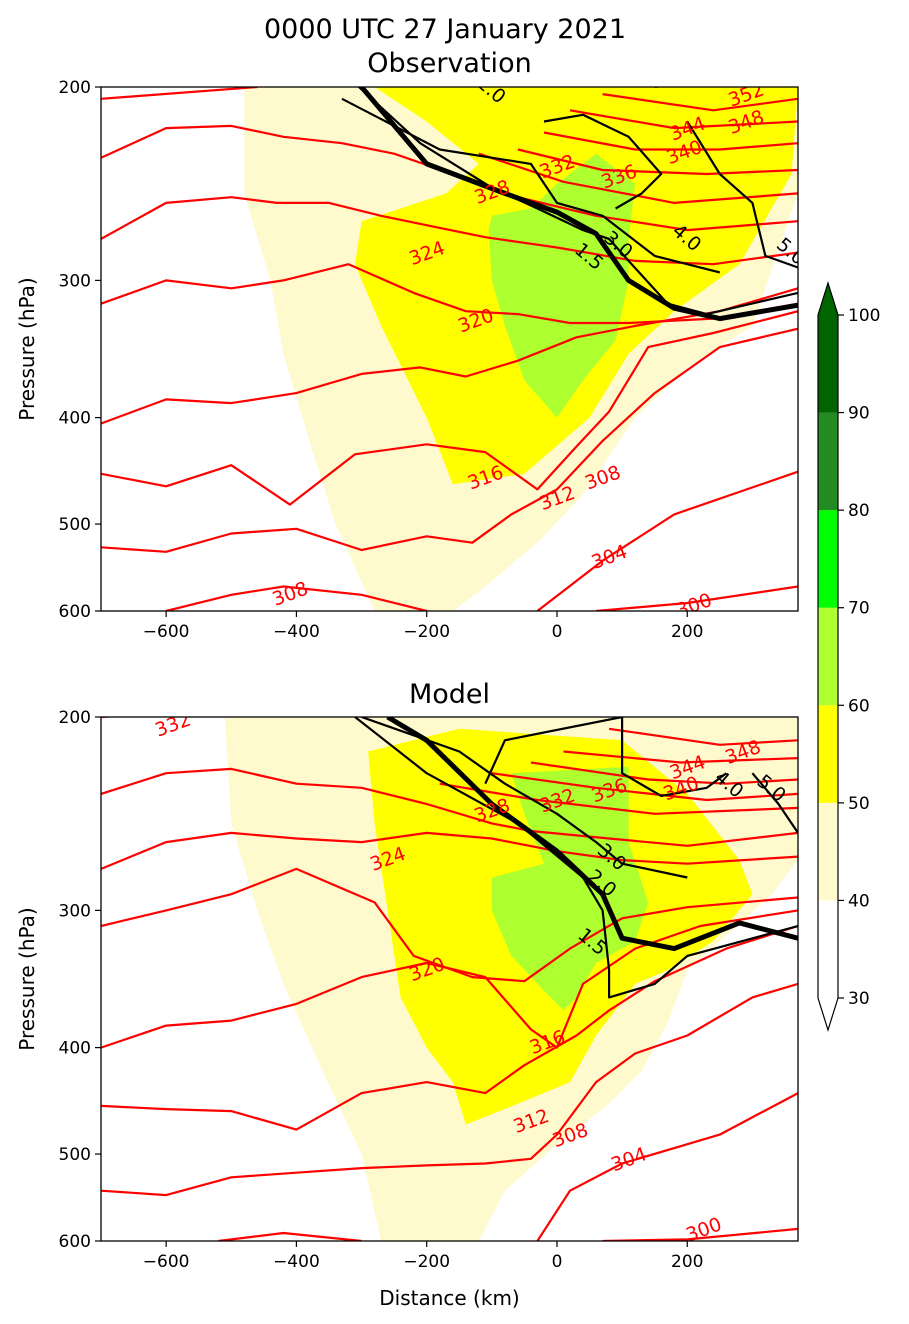 This screenshot has width=909, height=1324. I want to click on colorbar-extend-under, so click(828, 1014).